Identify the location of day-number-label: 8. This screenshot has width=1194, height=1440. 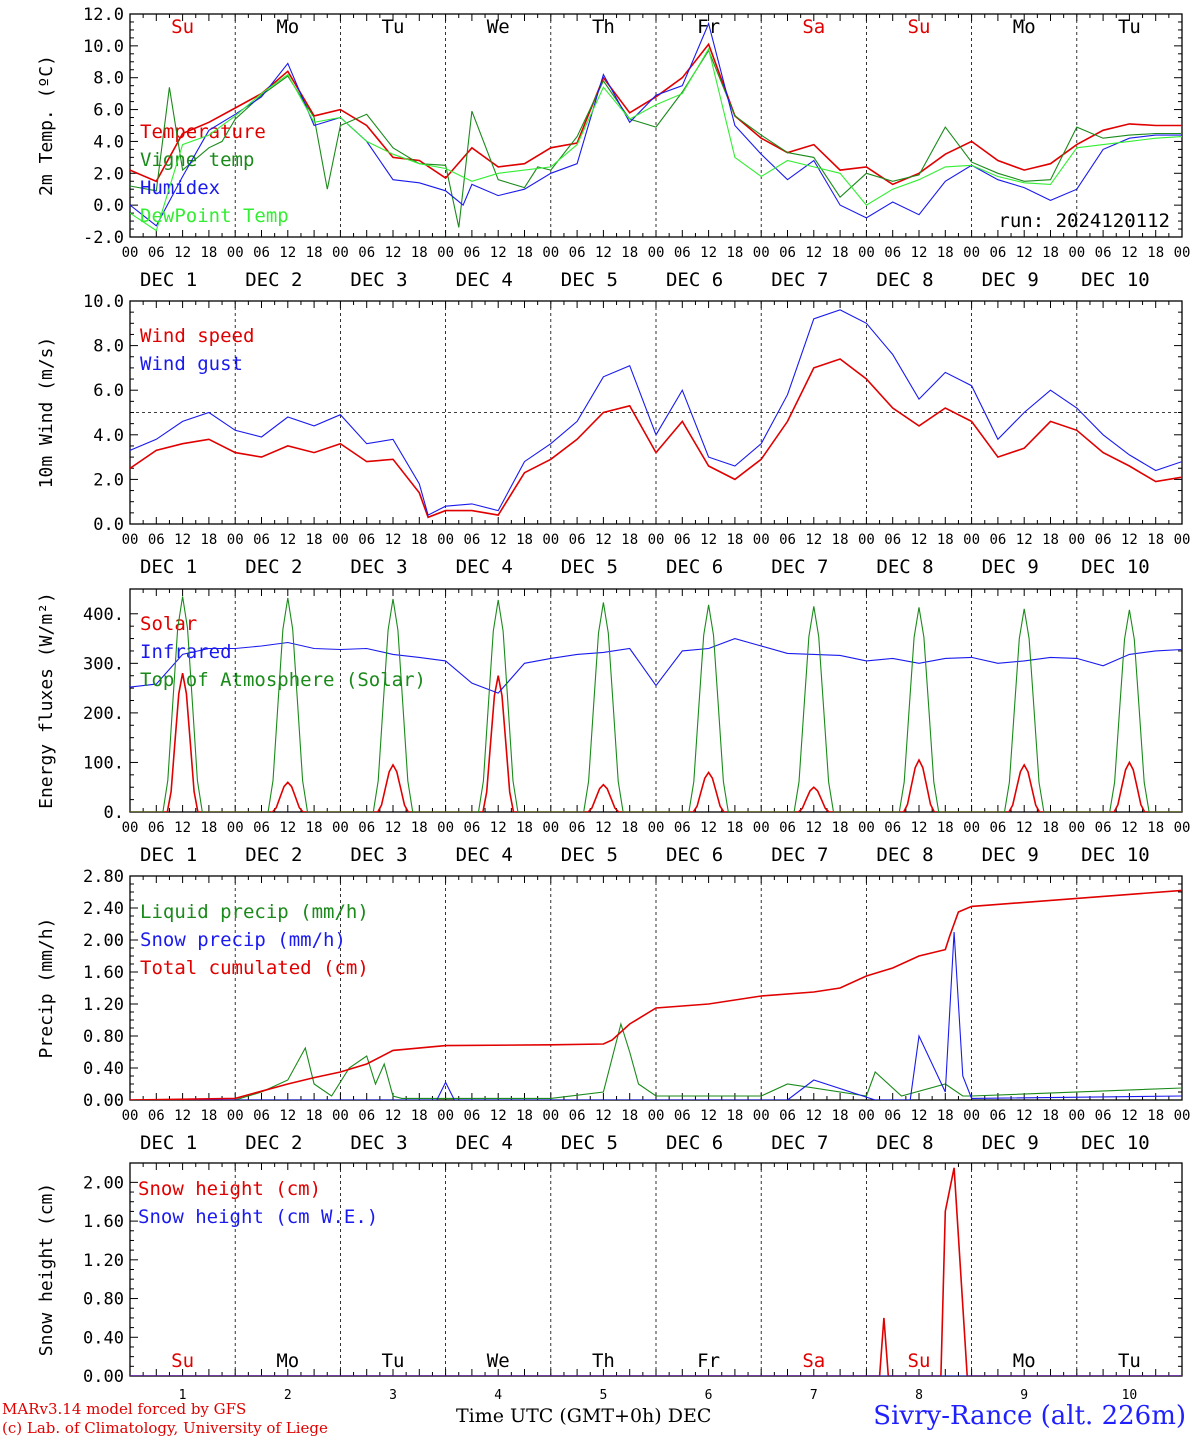
(919, 1395).